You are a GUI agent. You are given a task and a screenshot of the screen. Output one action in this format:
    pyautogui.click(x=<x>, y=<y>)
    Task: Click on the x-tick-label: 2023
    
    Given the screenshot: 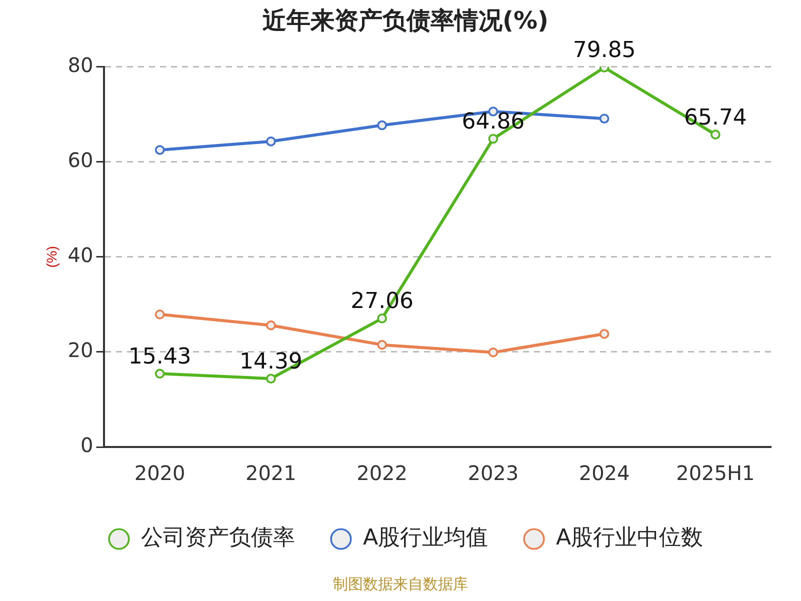 What is the action you would take?
    pyautogui.click(x=493, y=473)
    